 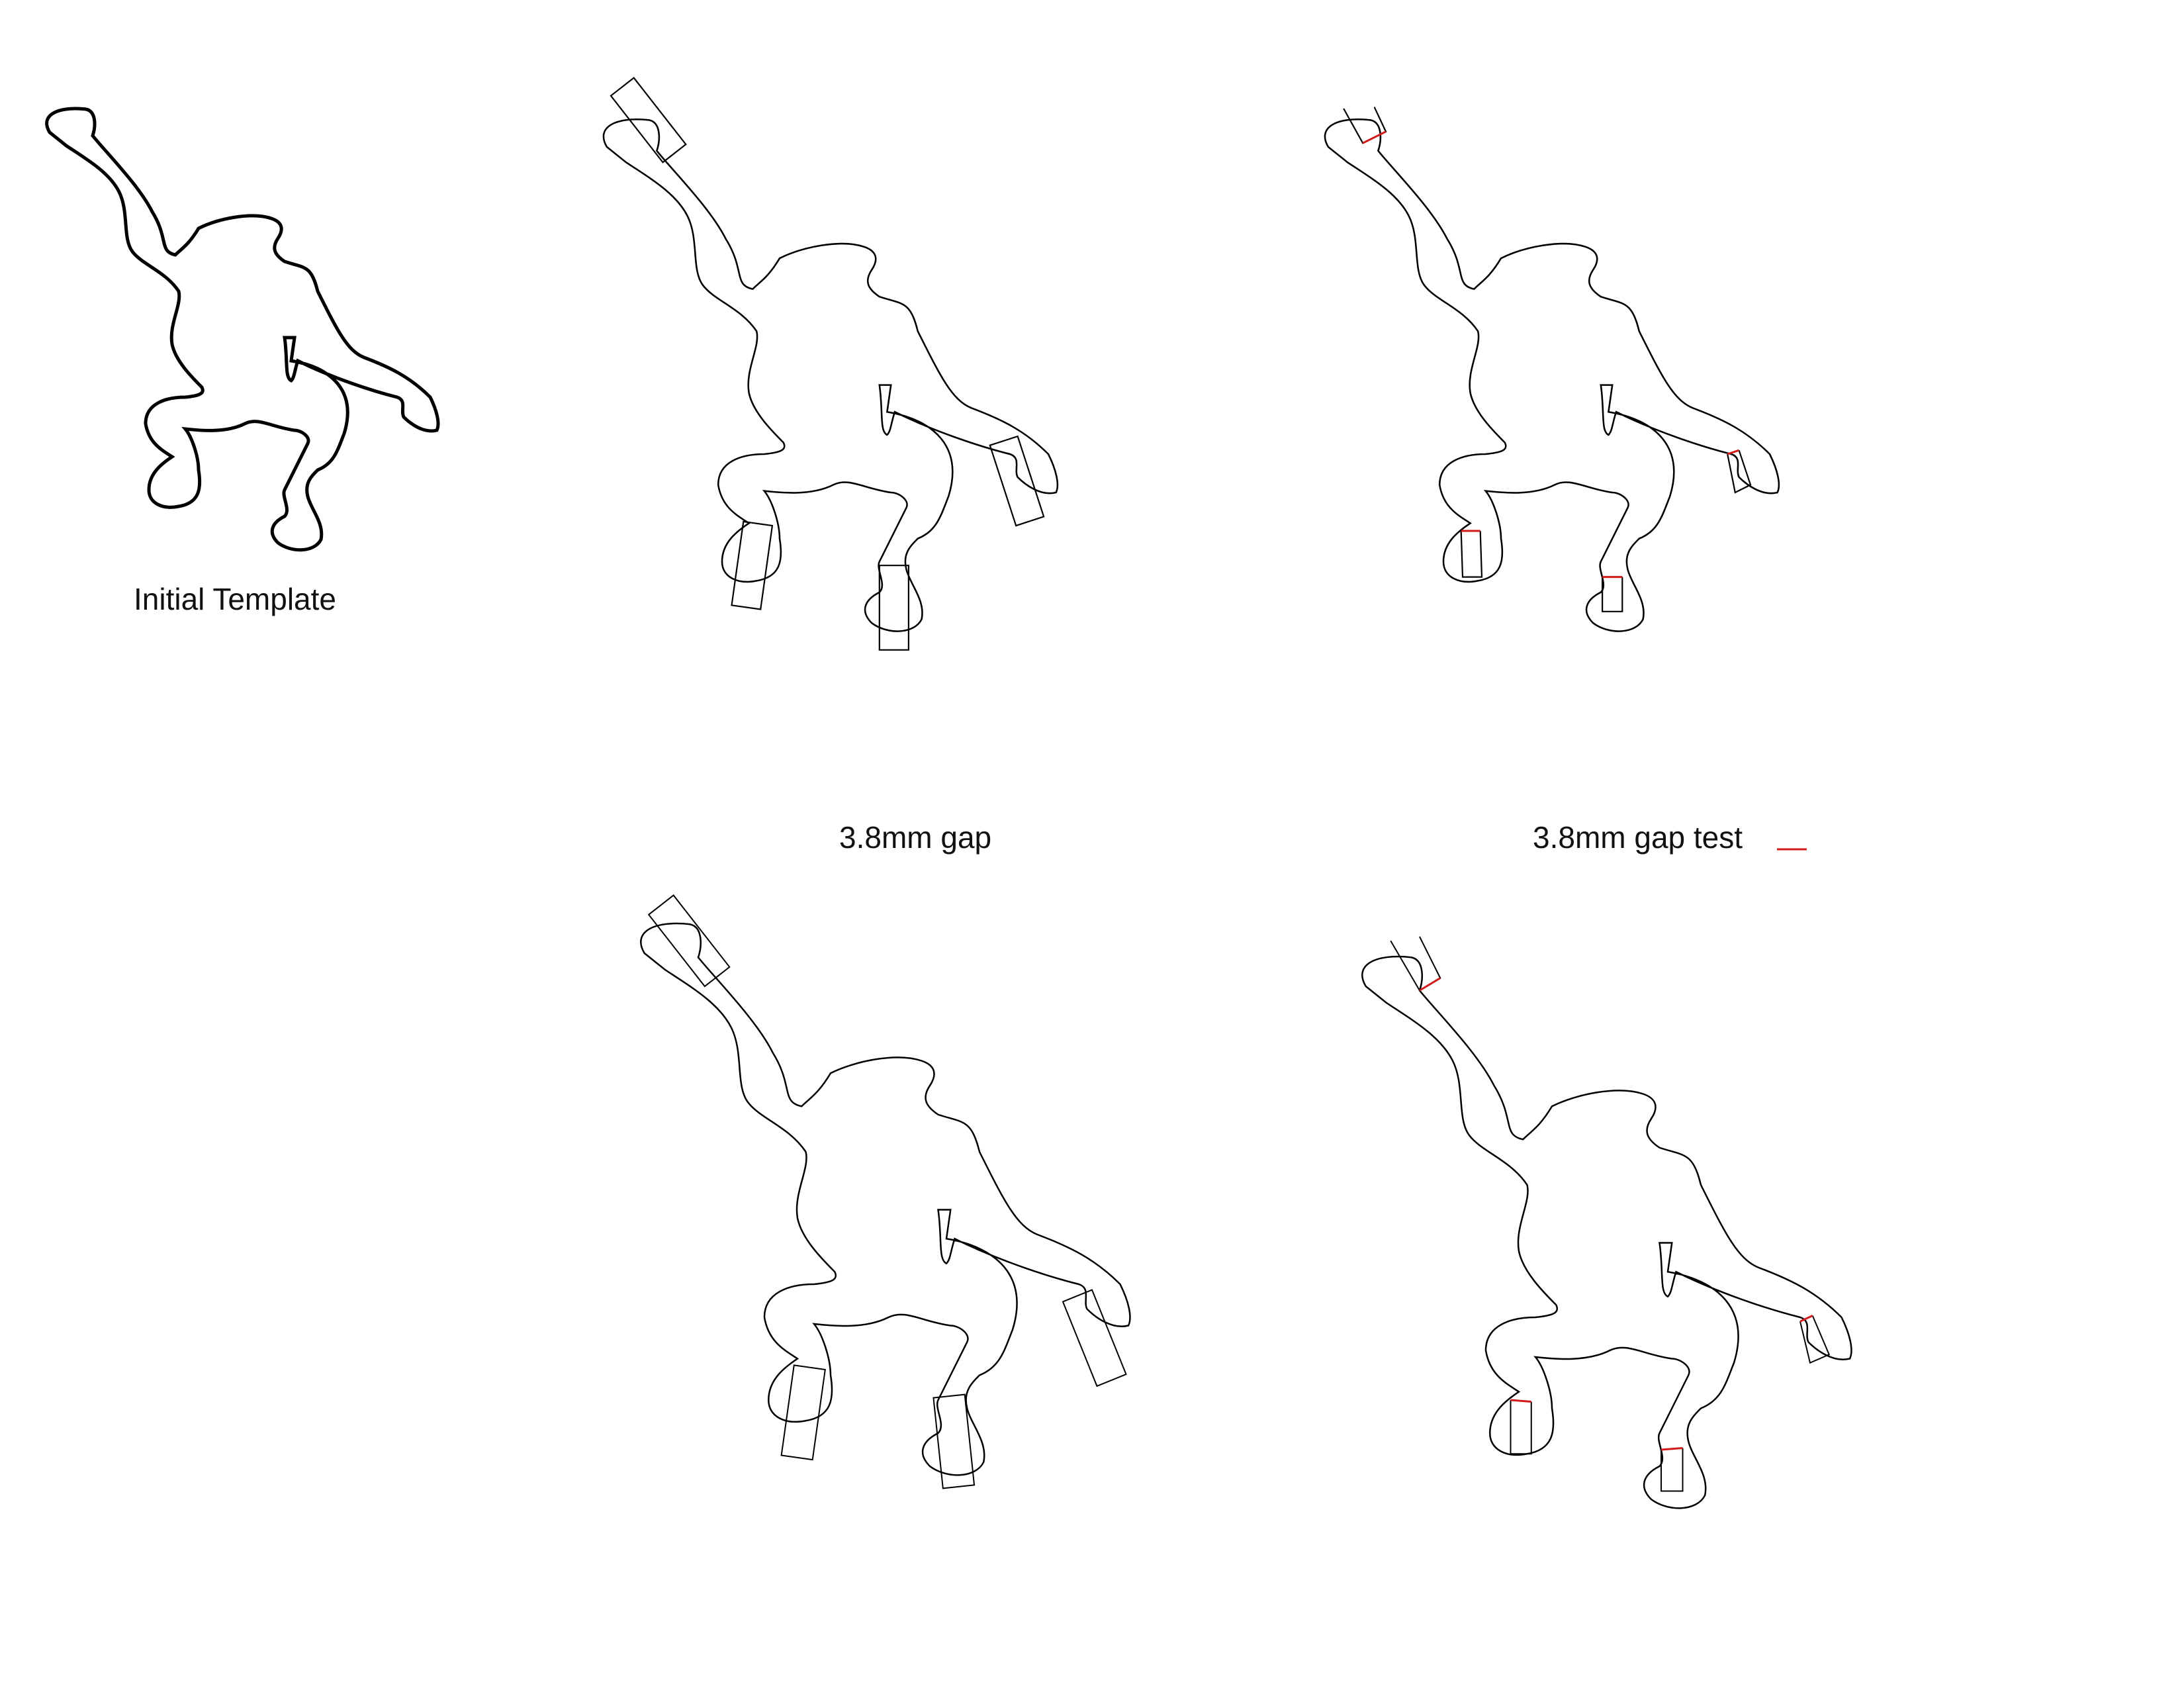 I want to click on gap-test-outline, so click(x=1552, y=369).